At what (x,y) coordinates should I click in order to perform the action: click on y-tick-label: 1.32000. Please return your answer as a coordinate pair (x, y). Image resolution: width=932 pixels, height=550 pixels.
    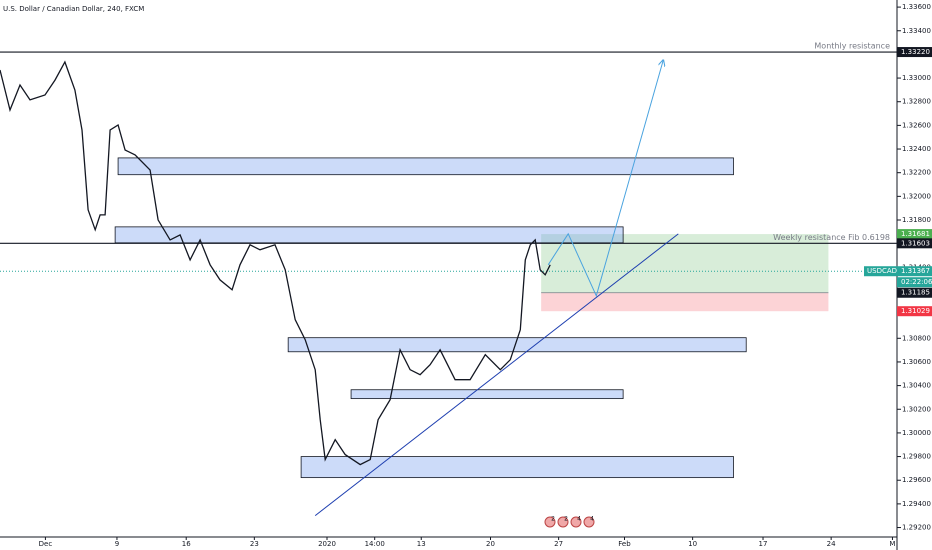
    Looking at the image, I should click on (916, 196).